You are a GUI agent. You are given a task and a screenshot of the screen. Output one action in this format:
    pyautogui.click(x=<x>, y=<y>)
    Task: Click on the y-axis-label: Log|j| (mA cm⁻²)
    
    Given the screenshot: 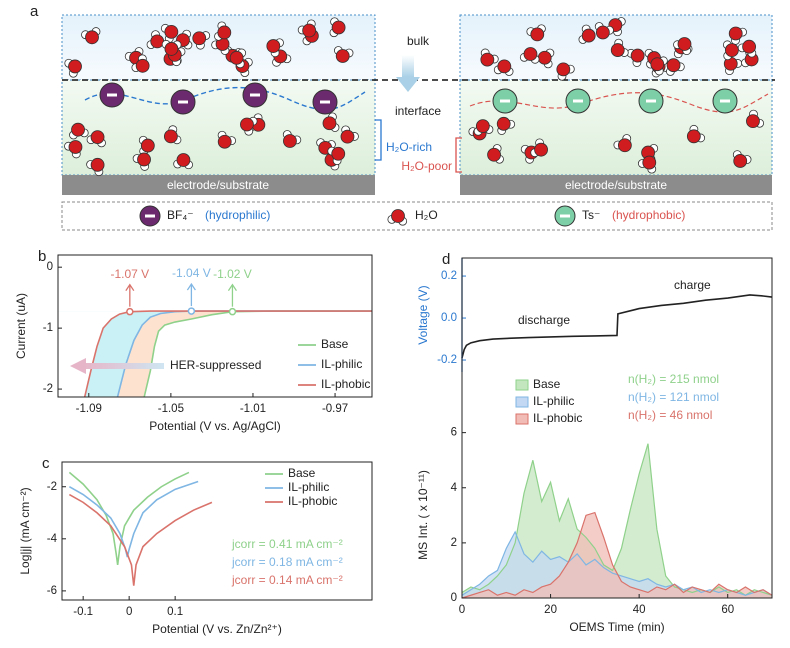 What is the action you would take?
    pyautogui.click(x=25, y=530)
    